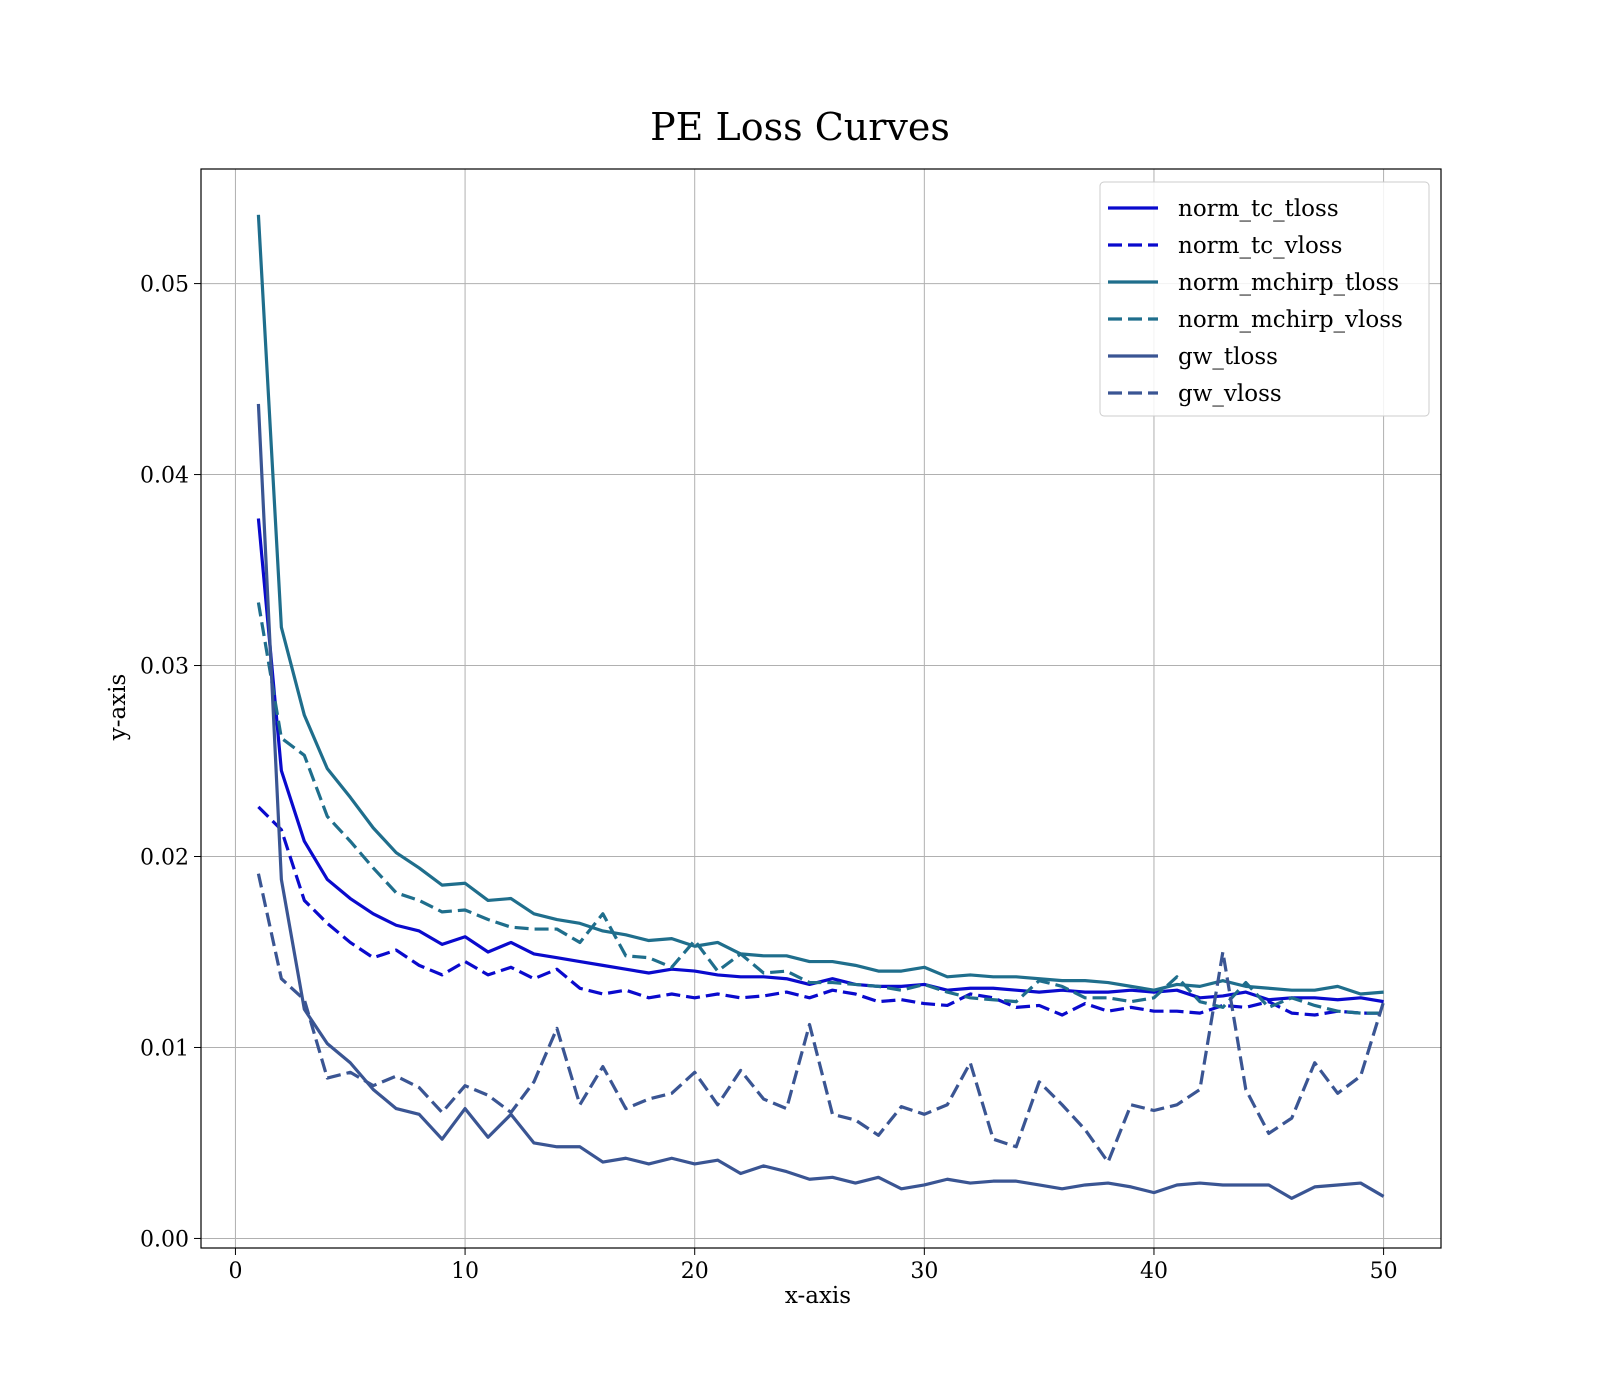 This screenshot has height=1400, width=1600. Describe the element at coordinates (164, 858) in the screenshot. I see `y-tick-label: 0.02` at that location.